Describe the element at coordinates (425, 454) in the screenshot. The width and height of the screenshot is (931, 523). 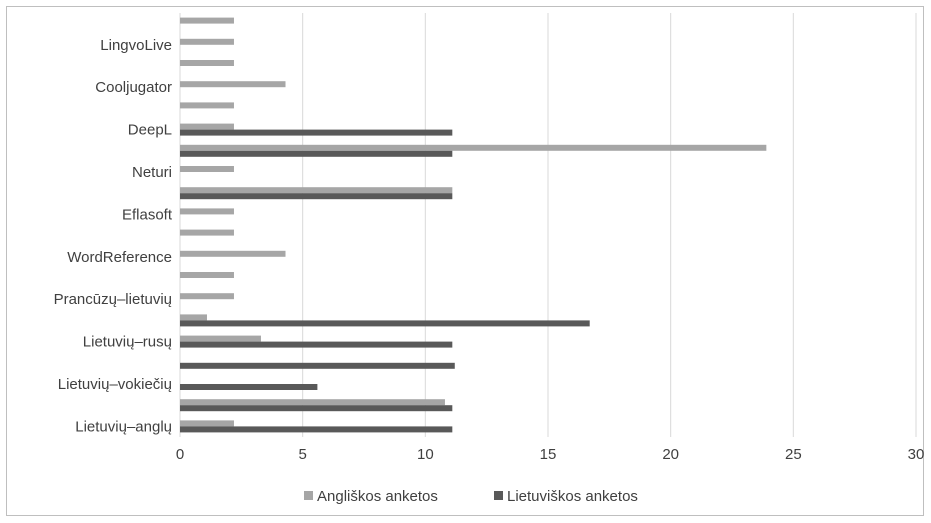
I see `x-tick-label: 10` at that location.